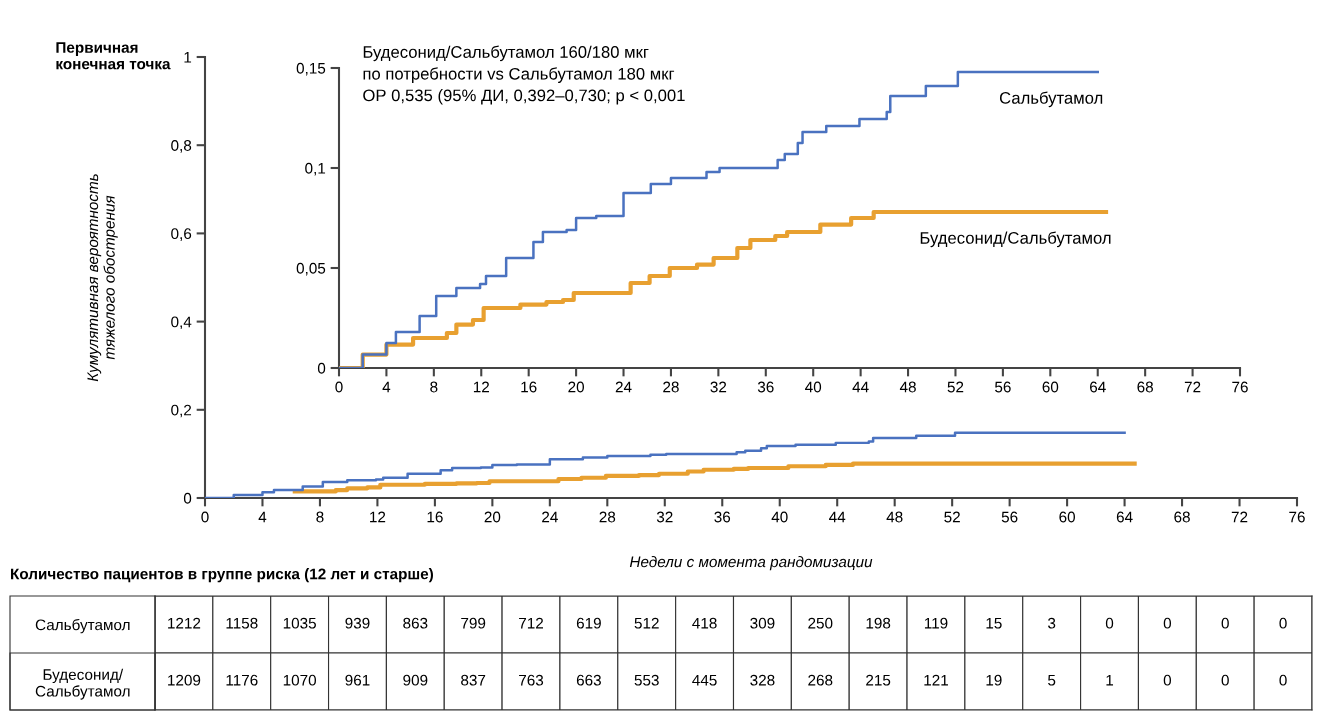 This screenshot has width=1322, height=720. What do you see at coordinates (315, 169) in the screenshot?
I see `y-tick-label: 0,1` at bounding box center [315, 169].